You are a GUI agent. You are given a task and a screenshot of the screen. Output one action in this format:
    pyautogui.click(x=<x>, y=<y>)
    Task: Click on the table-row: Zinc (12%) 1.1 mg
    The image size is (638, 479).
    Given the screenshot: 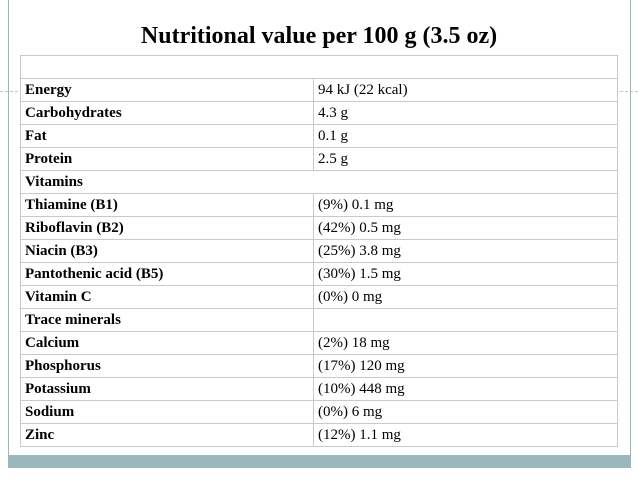 What is the action you would take?
    pyautogui.click(x=319, y=435)
    